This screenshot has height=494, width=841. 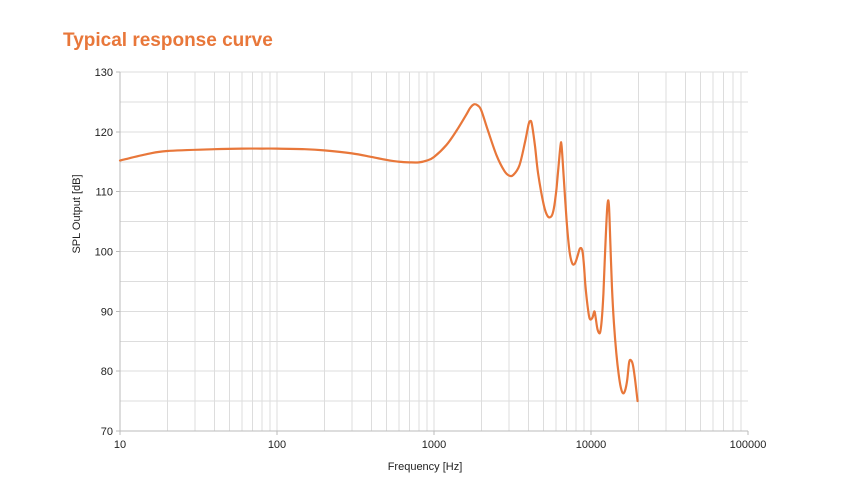 I want to click on y-tick-label: 130, so click(x=104, y=73).